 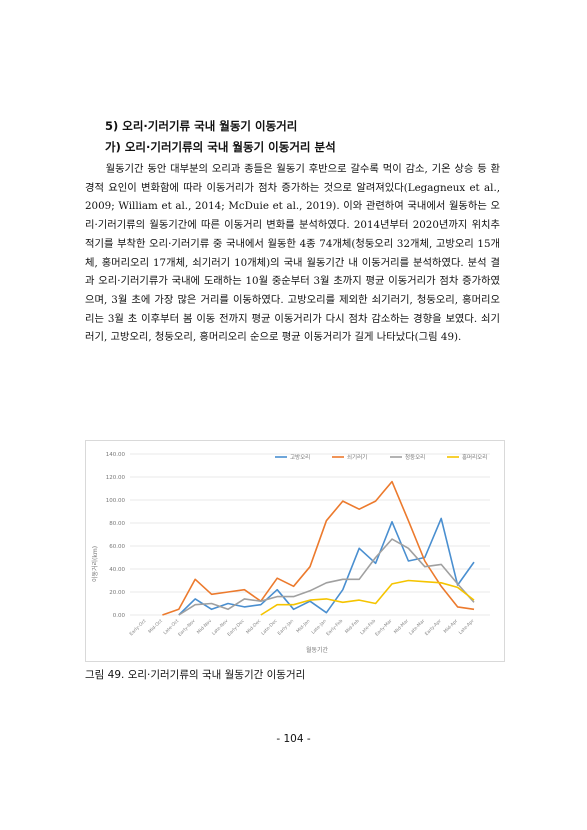 What do you see at coordinates (117, 593) in the screenshot?
I see `y-tick-label: 20.00` at bounding box center [117, 593].